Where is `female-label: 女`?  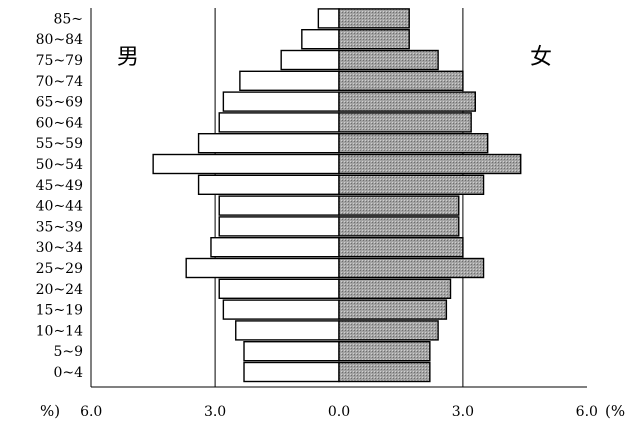 female-label: 女 is located at coordinates (541, 57).